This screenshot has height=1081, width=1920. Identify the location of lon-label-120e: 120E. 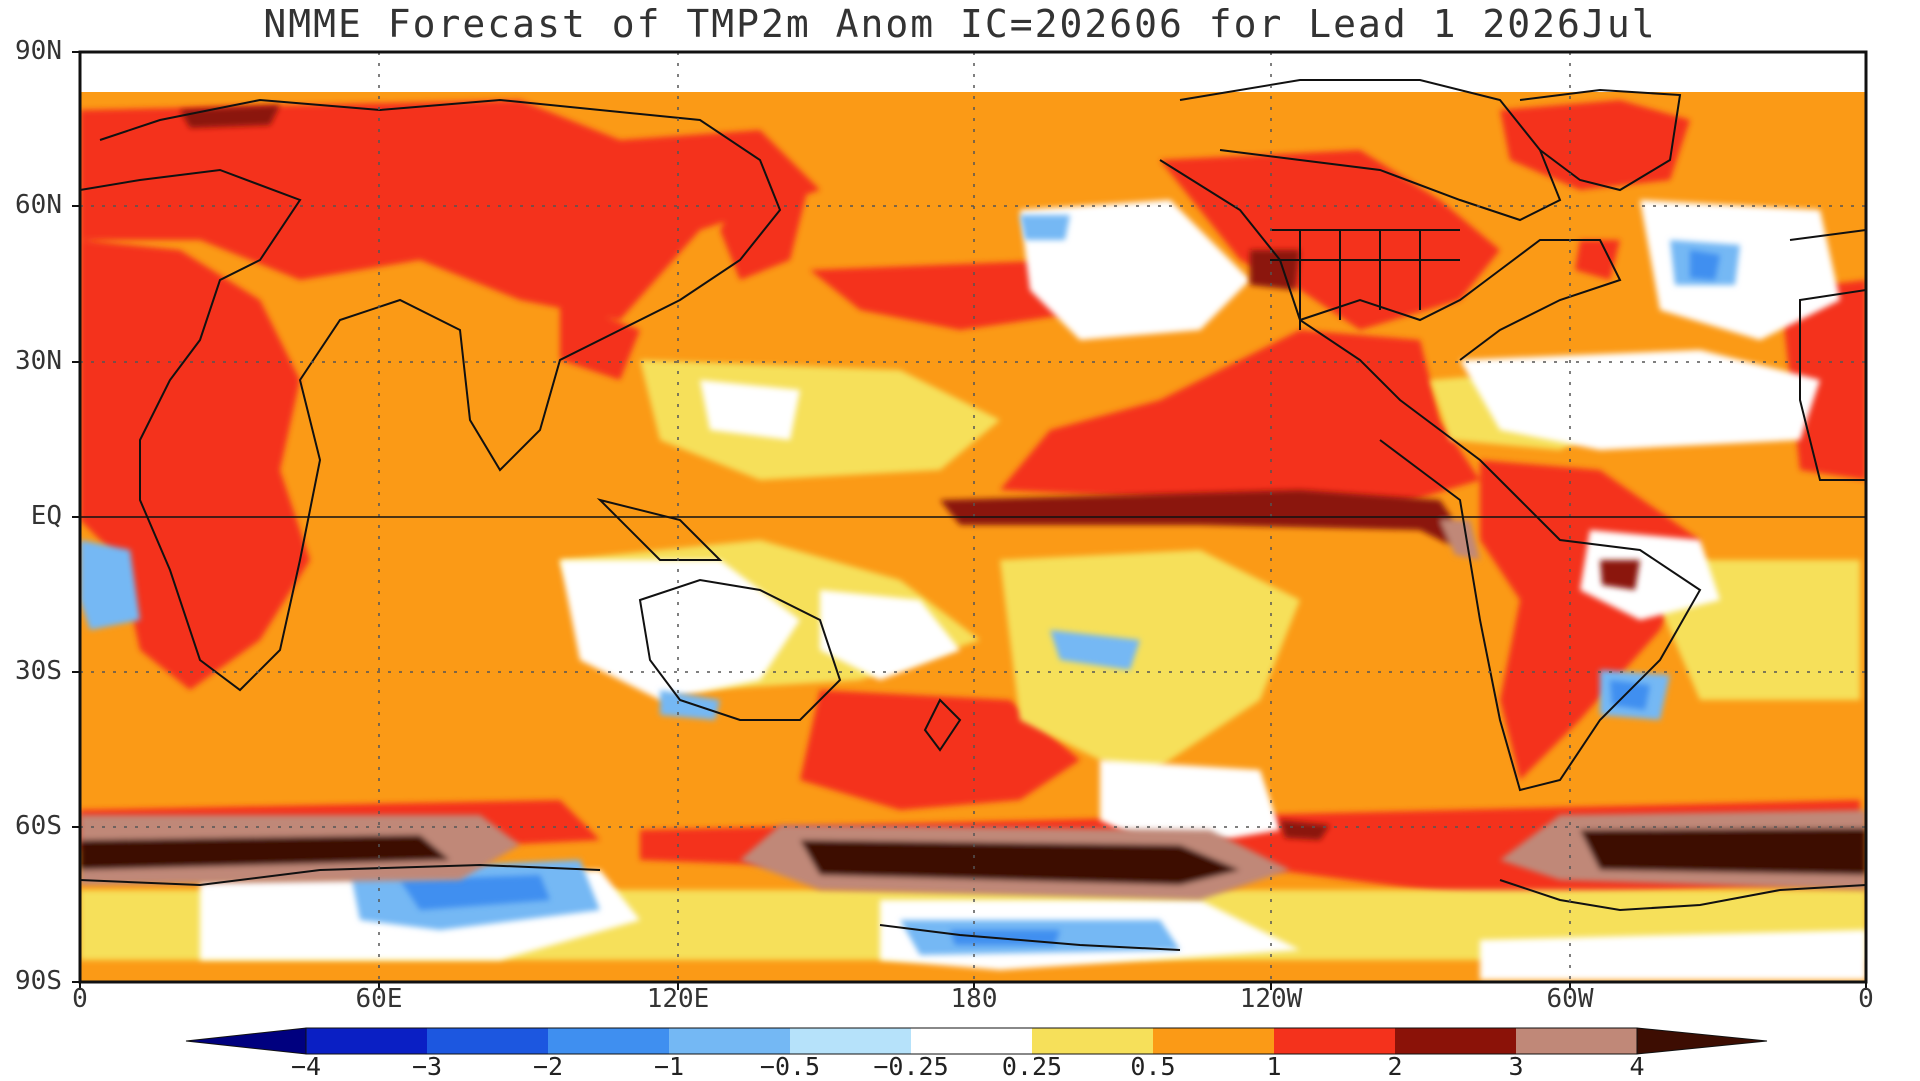
(678, 999).